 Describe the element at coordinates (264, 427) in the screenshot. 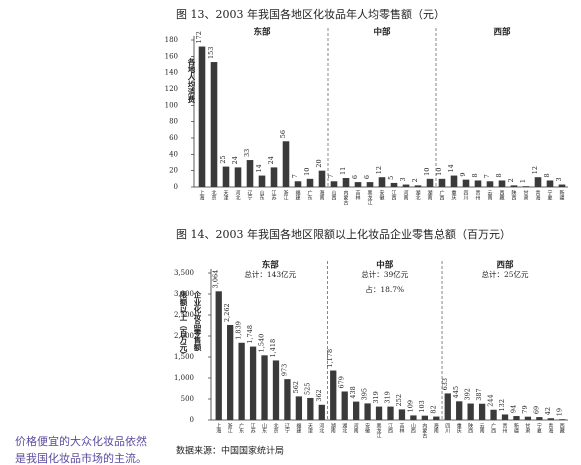

I see `x-tick-label: 山东` at that location.